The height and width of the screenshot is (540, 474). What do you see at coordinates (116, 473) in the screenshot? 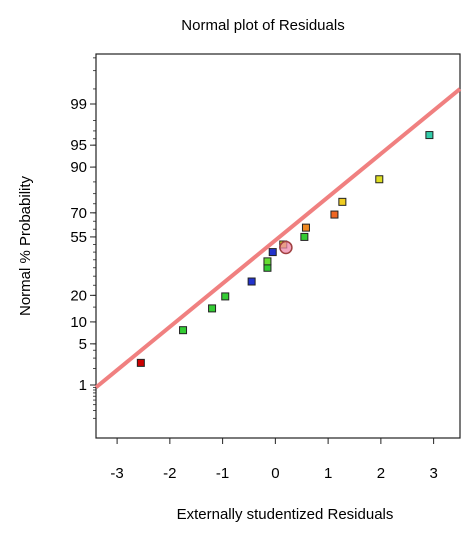
I see `x-tick-label: -3` at bounding box center [116, 473].